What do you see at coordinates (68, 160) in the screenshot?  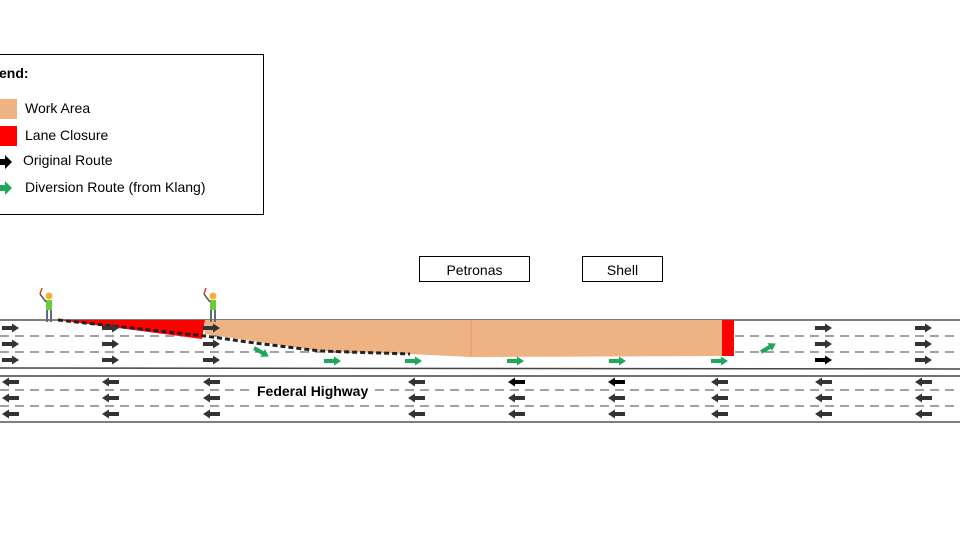 I see `legend-original-route: Original Route` at bounding box center [68, 160].